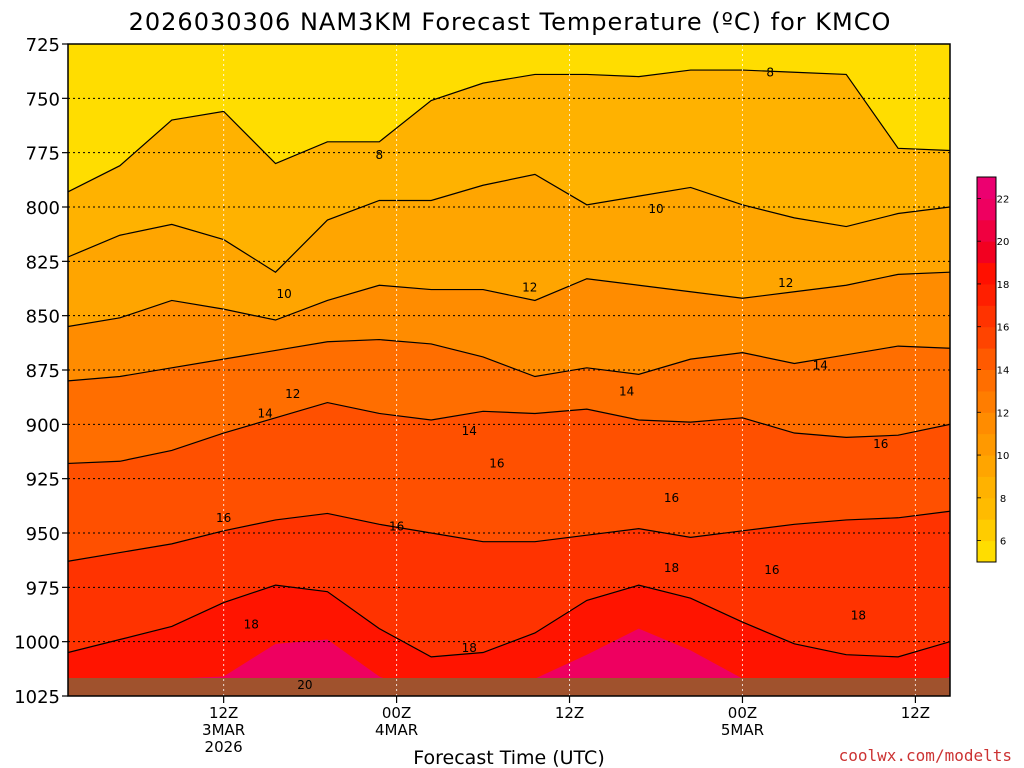 This screenshot has width=1024, height=768. I want to click on contour-label-text-11: 16, so click(880, 444).